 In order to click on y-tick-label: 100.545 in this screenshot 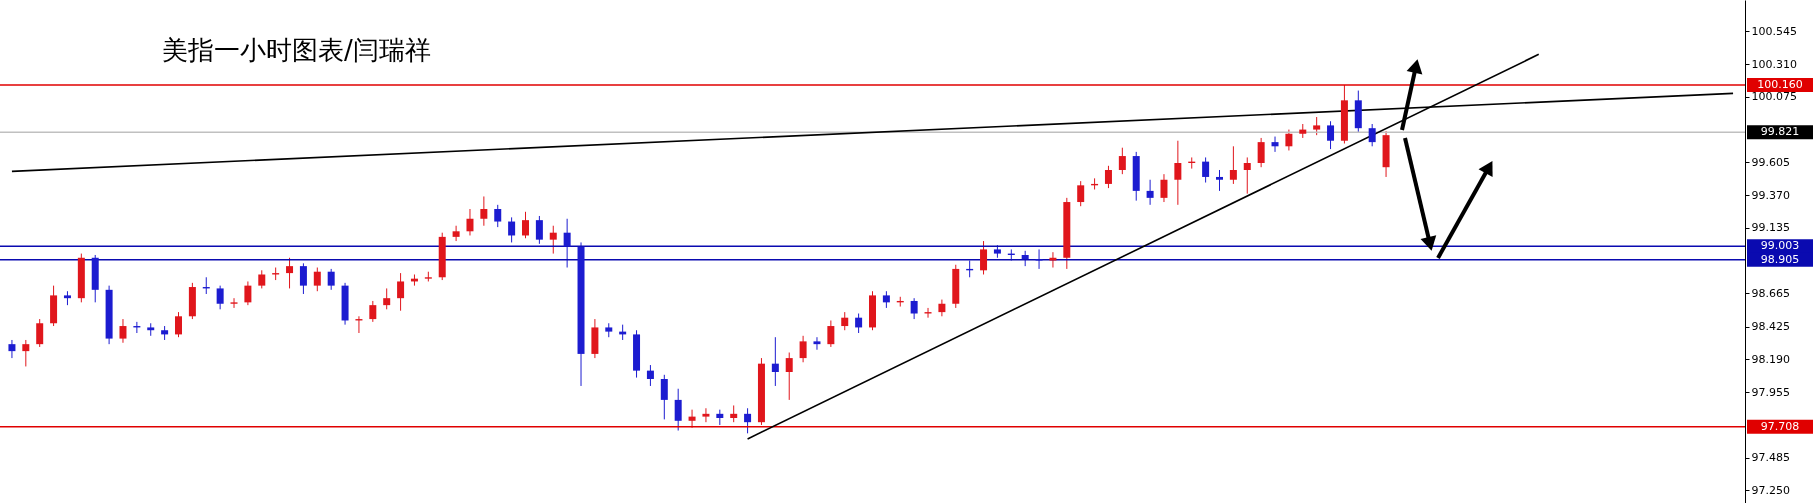, I will do `click(1774, 31)`.